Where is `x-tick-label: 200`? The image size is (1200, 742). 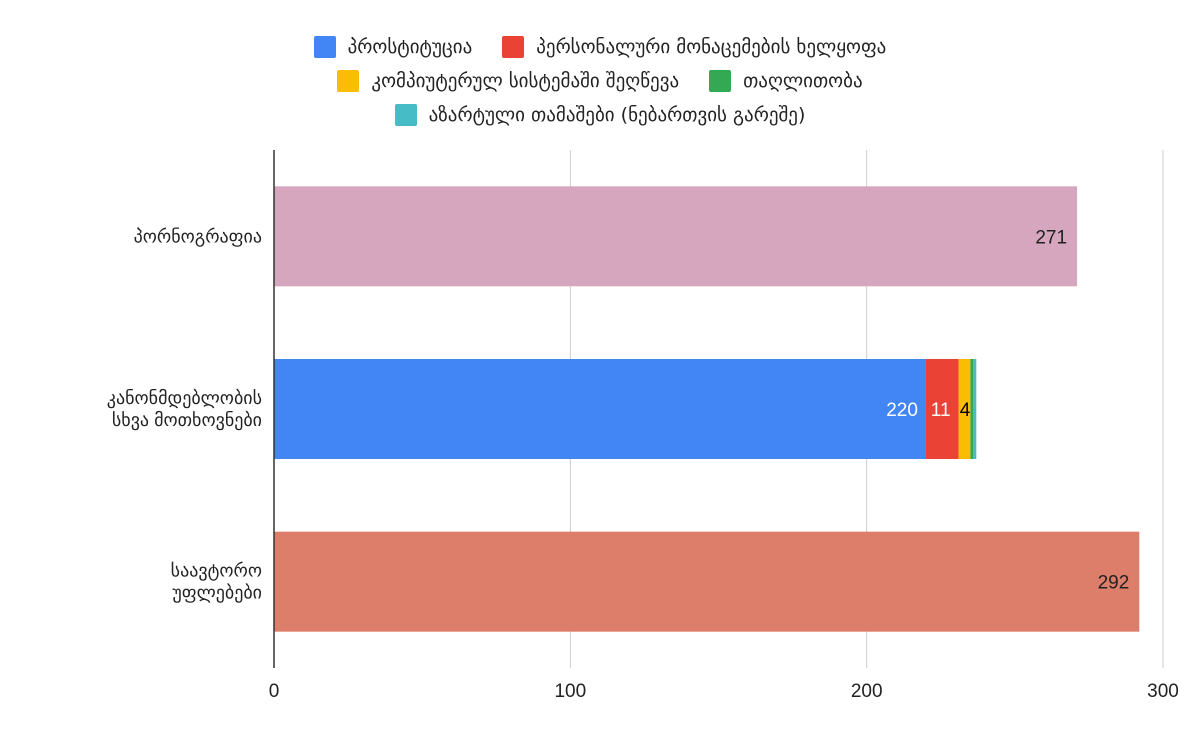
x-tick-label: 200 is located at coordinates (867, 691).